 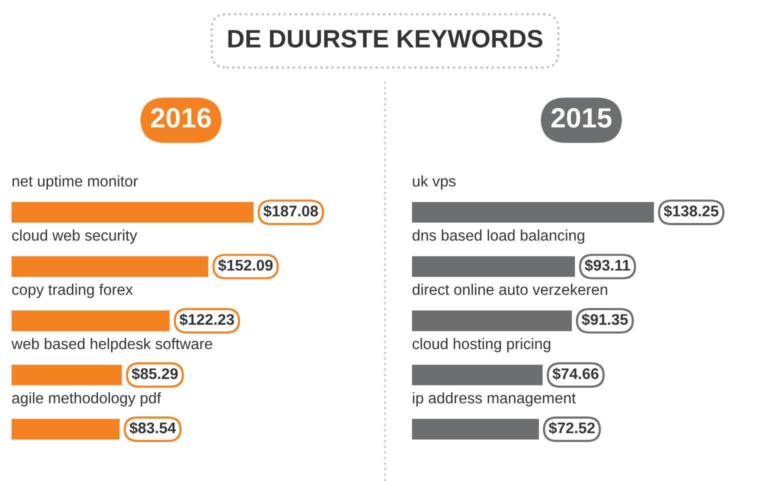 What do you see at coordinates (112, 345) in the screenshot?
I see `y-tick-label: web based helpdesk software` at bounding box center [112, 345].